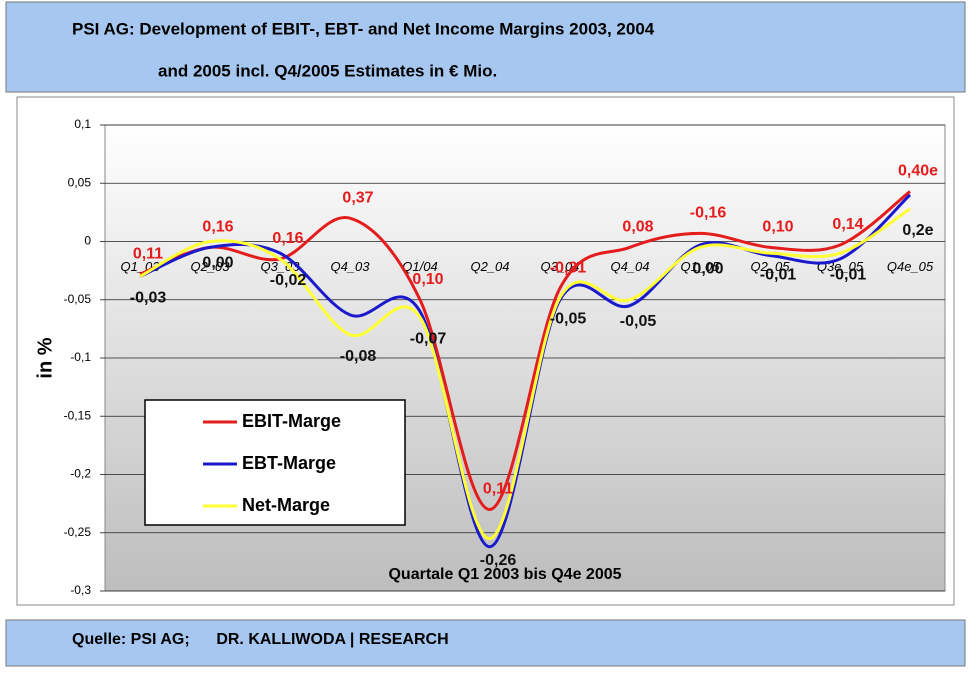 The image size is (971, 680). What do you see at coordinates (78, 299) in the screenshot?
I see `y-tick-label: -0,05` at bounding box center [78, 299].